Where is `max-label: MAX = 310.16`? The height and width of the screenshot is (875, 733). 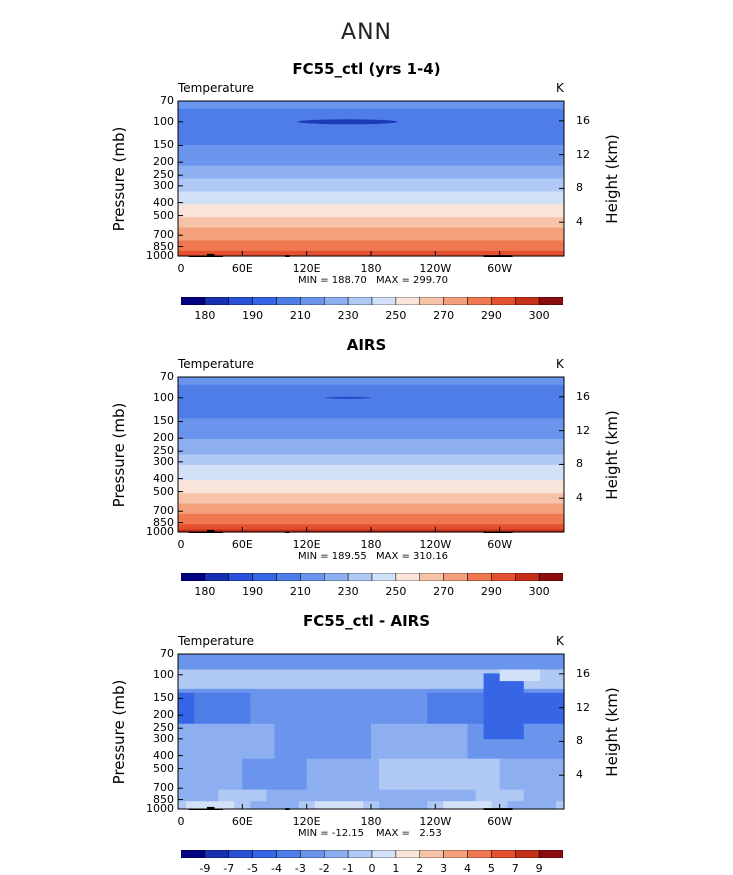 max-label: MAX = 310.16 is located at coordinates (412, 556).